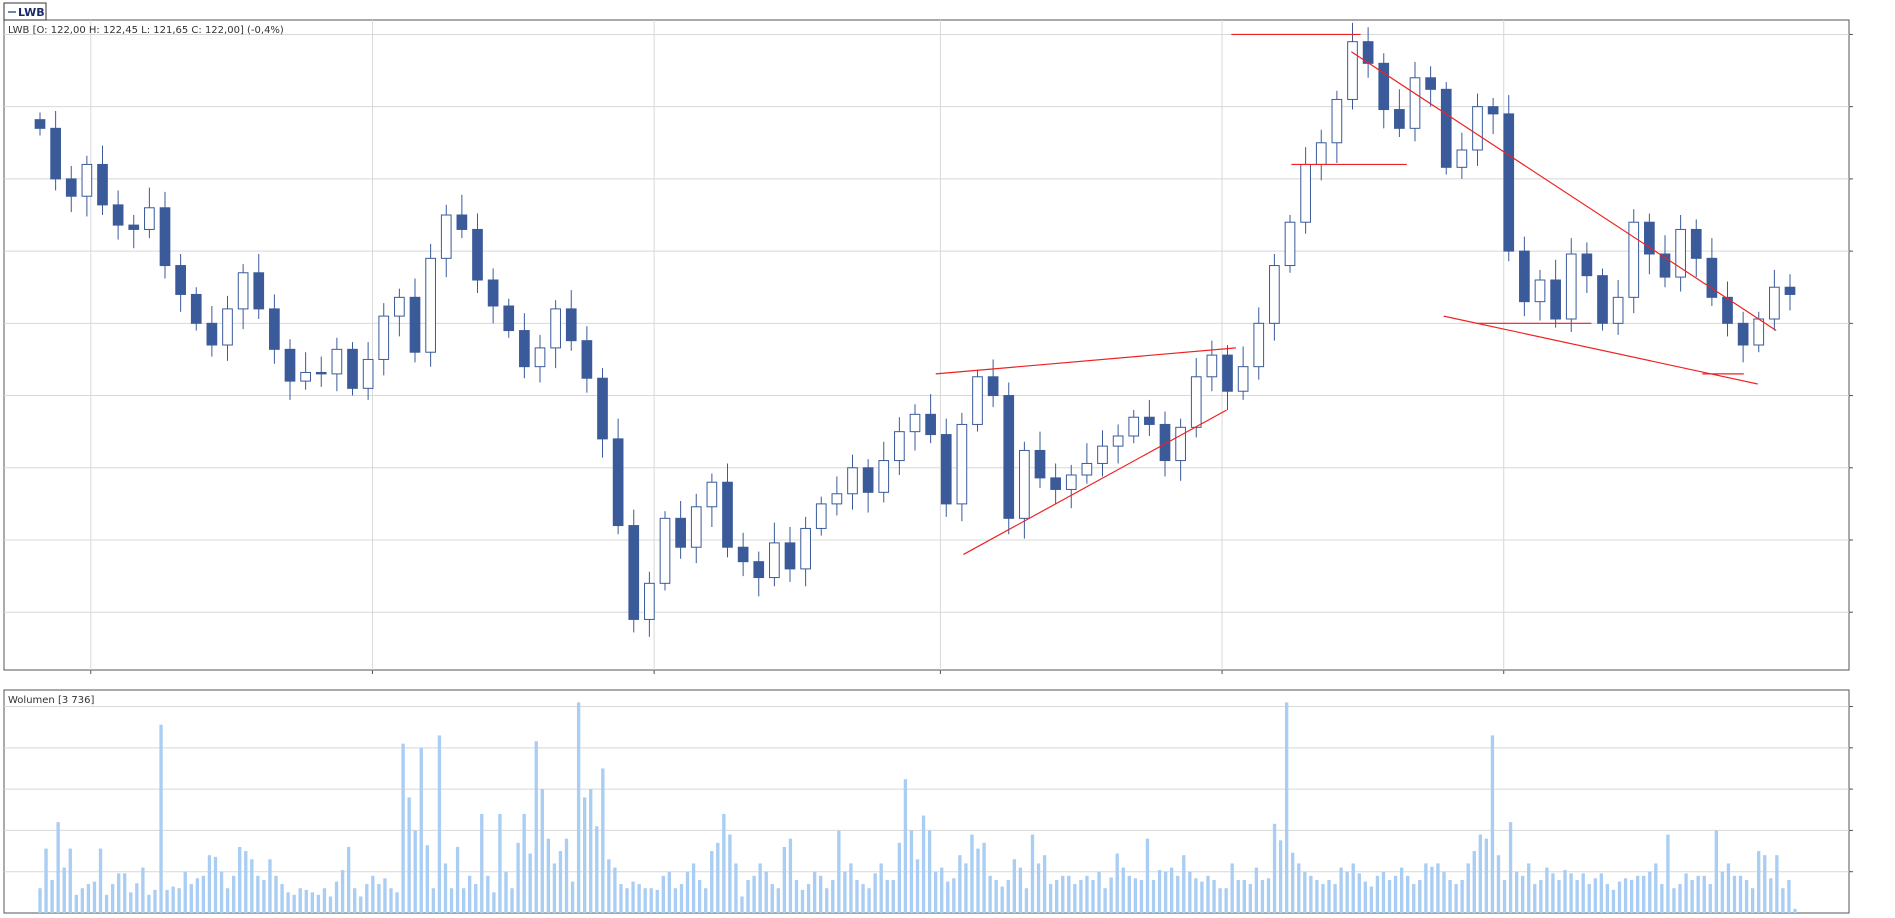  Describe the element at coordinates (797, 672) in the screenshot. I see `date-x-axis` at that location.